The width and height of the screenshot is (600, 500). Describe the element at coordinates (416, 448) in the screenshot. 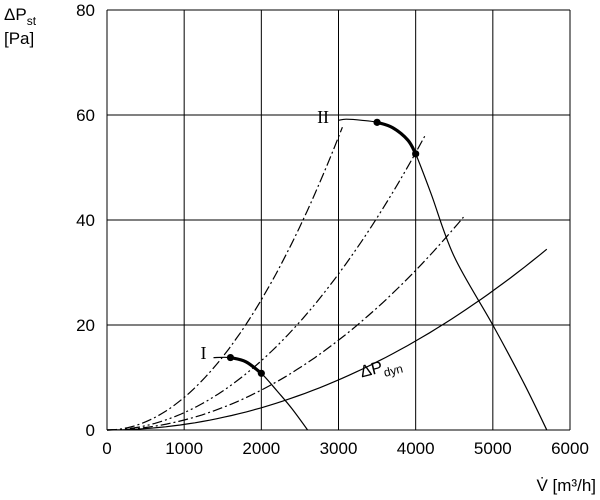

I see `x-tick-label-4000: 4000` at that location.